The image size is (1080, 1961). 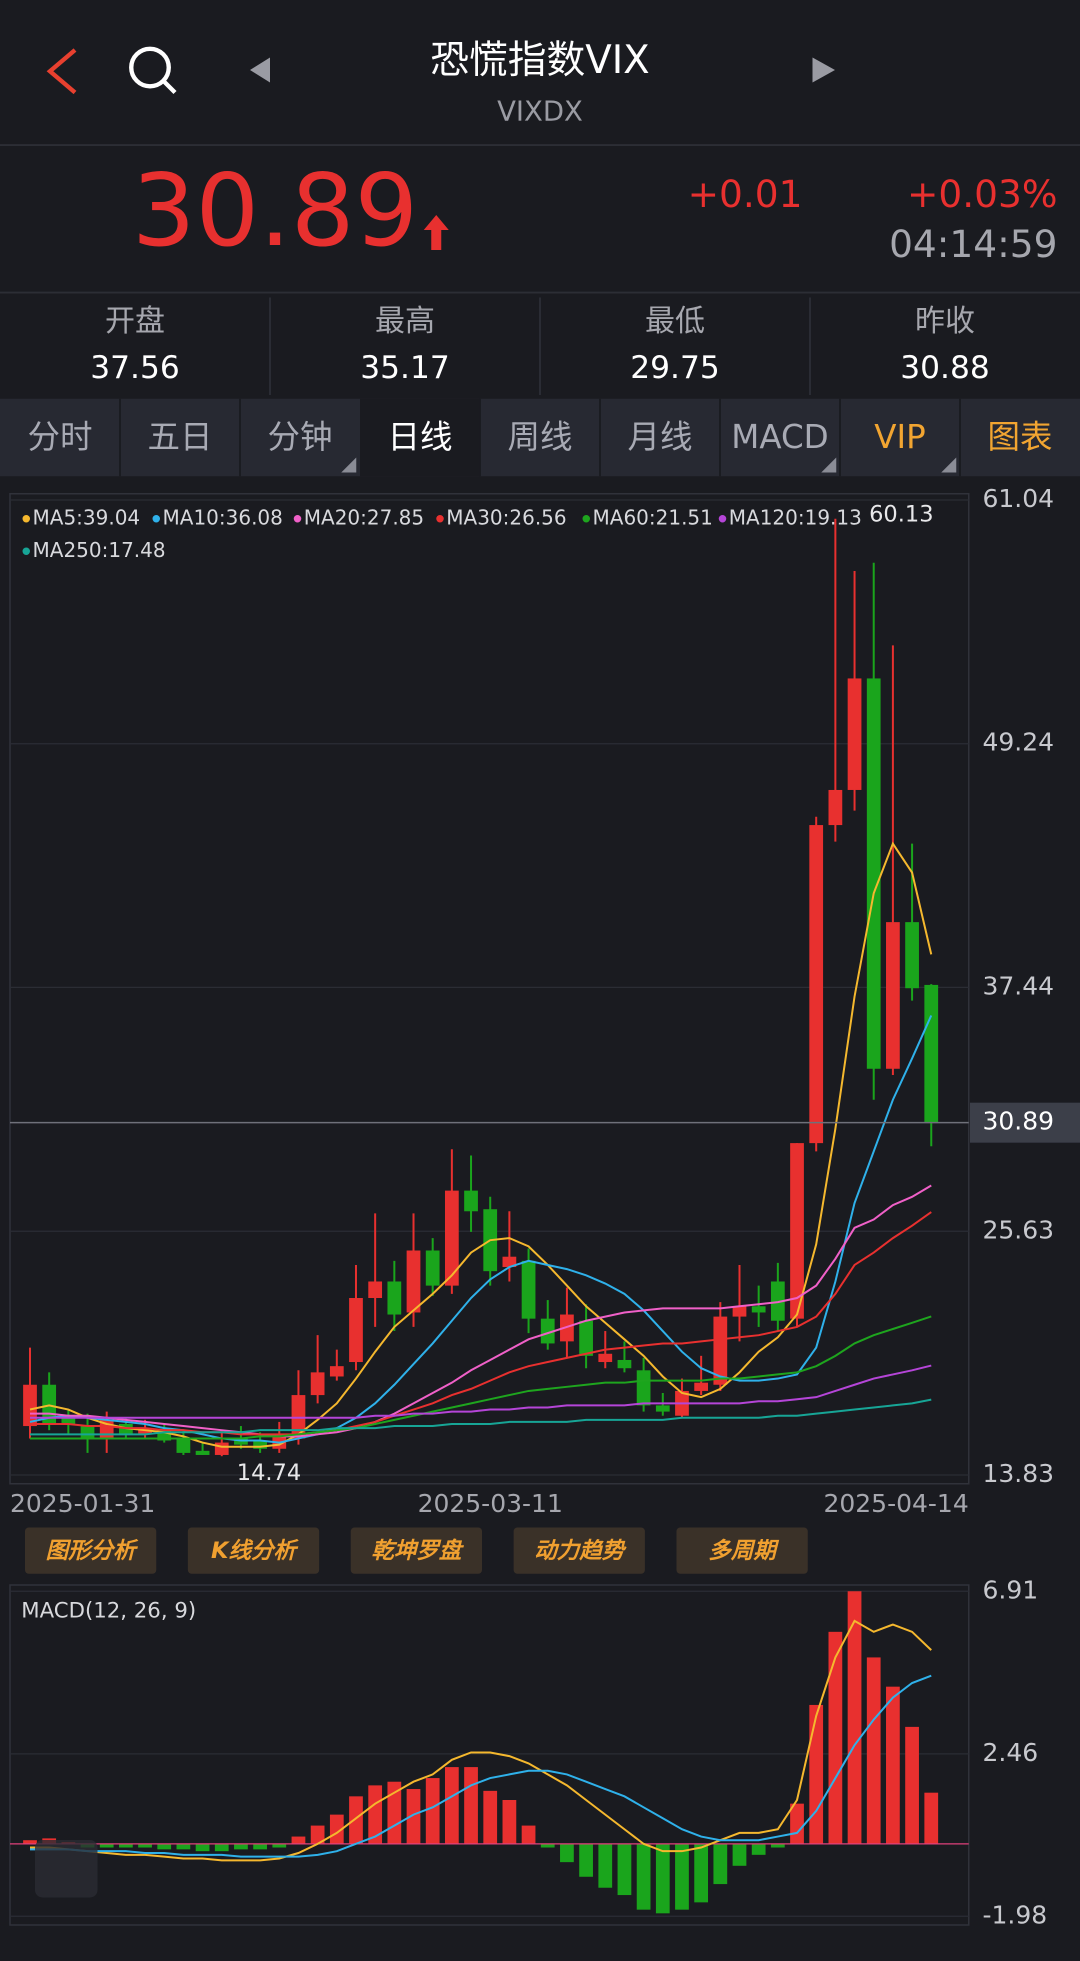 What do you see at coordinates (973, 244) in the screenshot?
I see `time: 04:14:59` at bounding box center [973, 244].